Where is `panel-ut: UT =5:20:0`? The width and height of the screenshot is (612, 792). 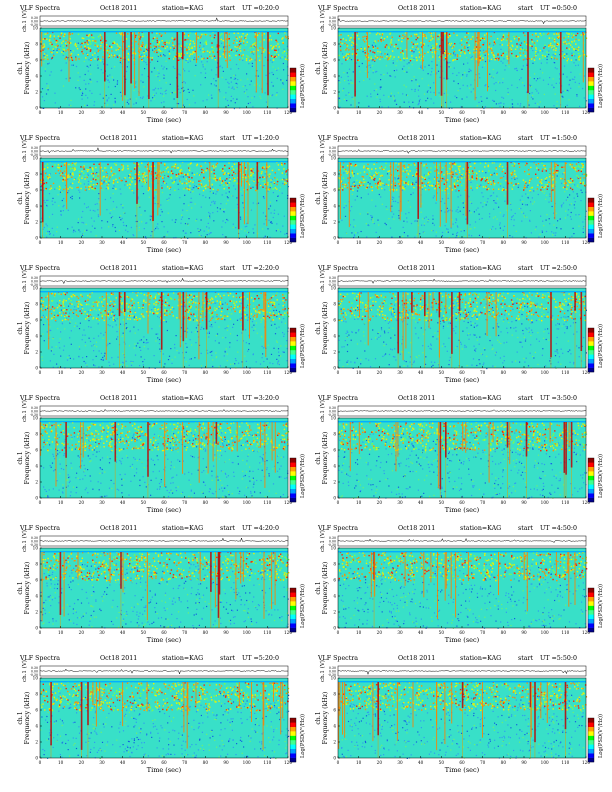
panel-ut: UT =5:20:0 is located at coordinates (261, 658).